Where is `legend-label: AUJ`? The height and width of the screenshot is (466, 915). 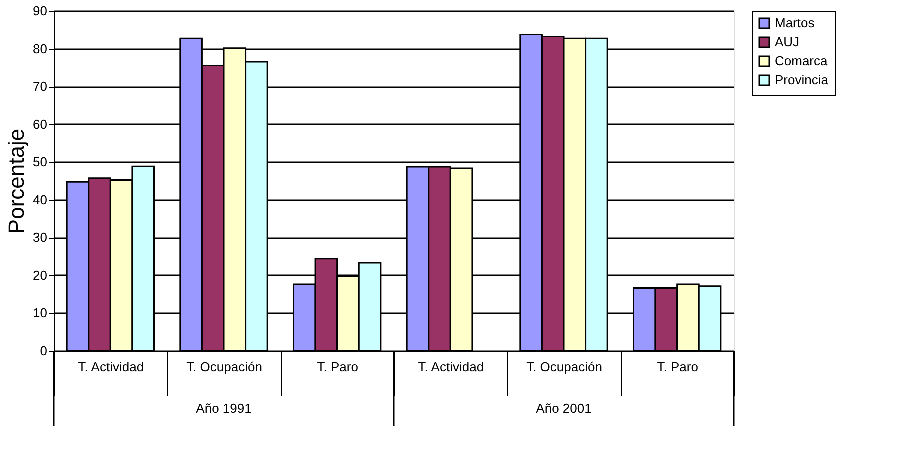
legend-label: AUJ is located at coordinates (787, 42).